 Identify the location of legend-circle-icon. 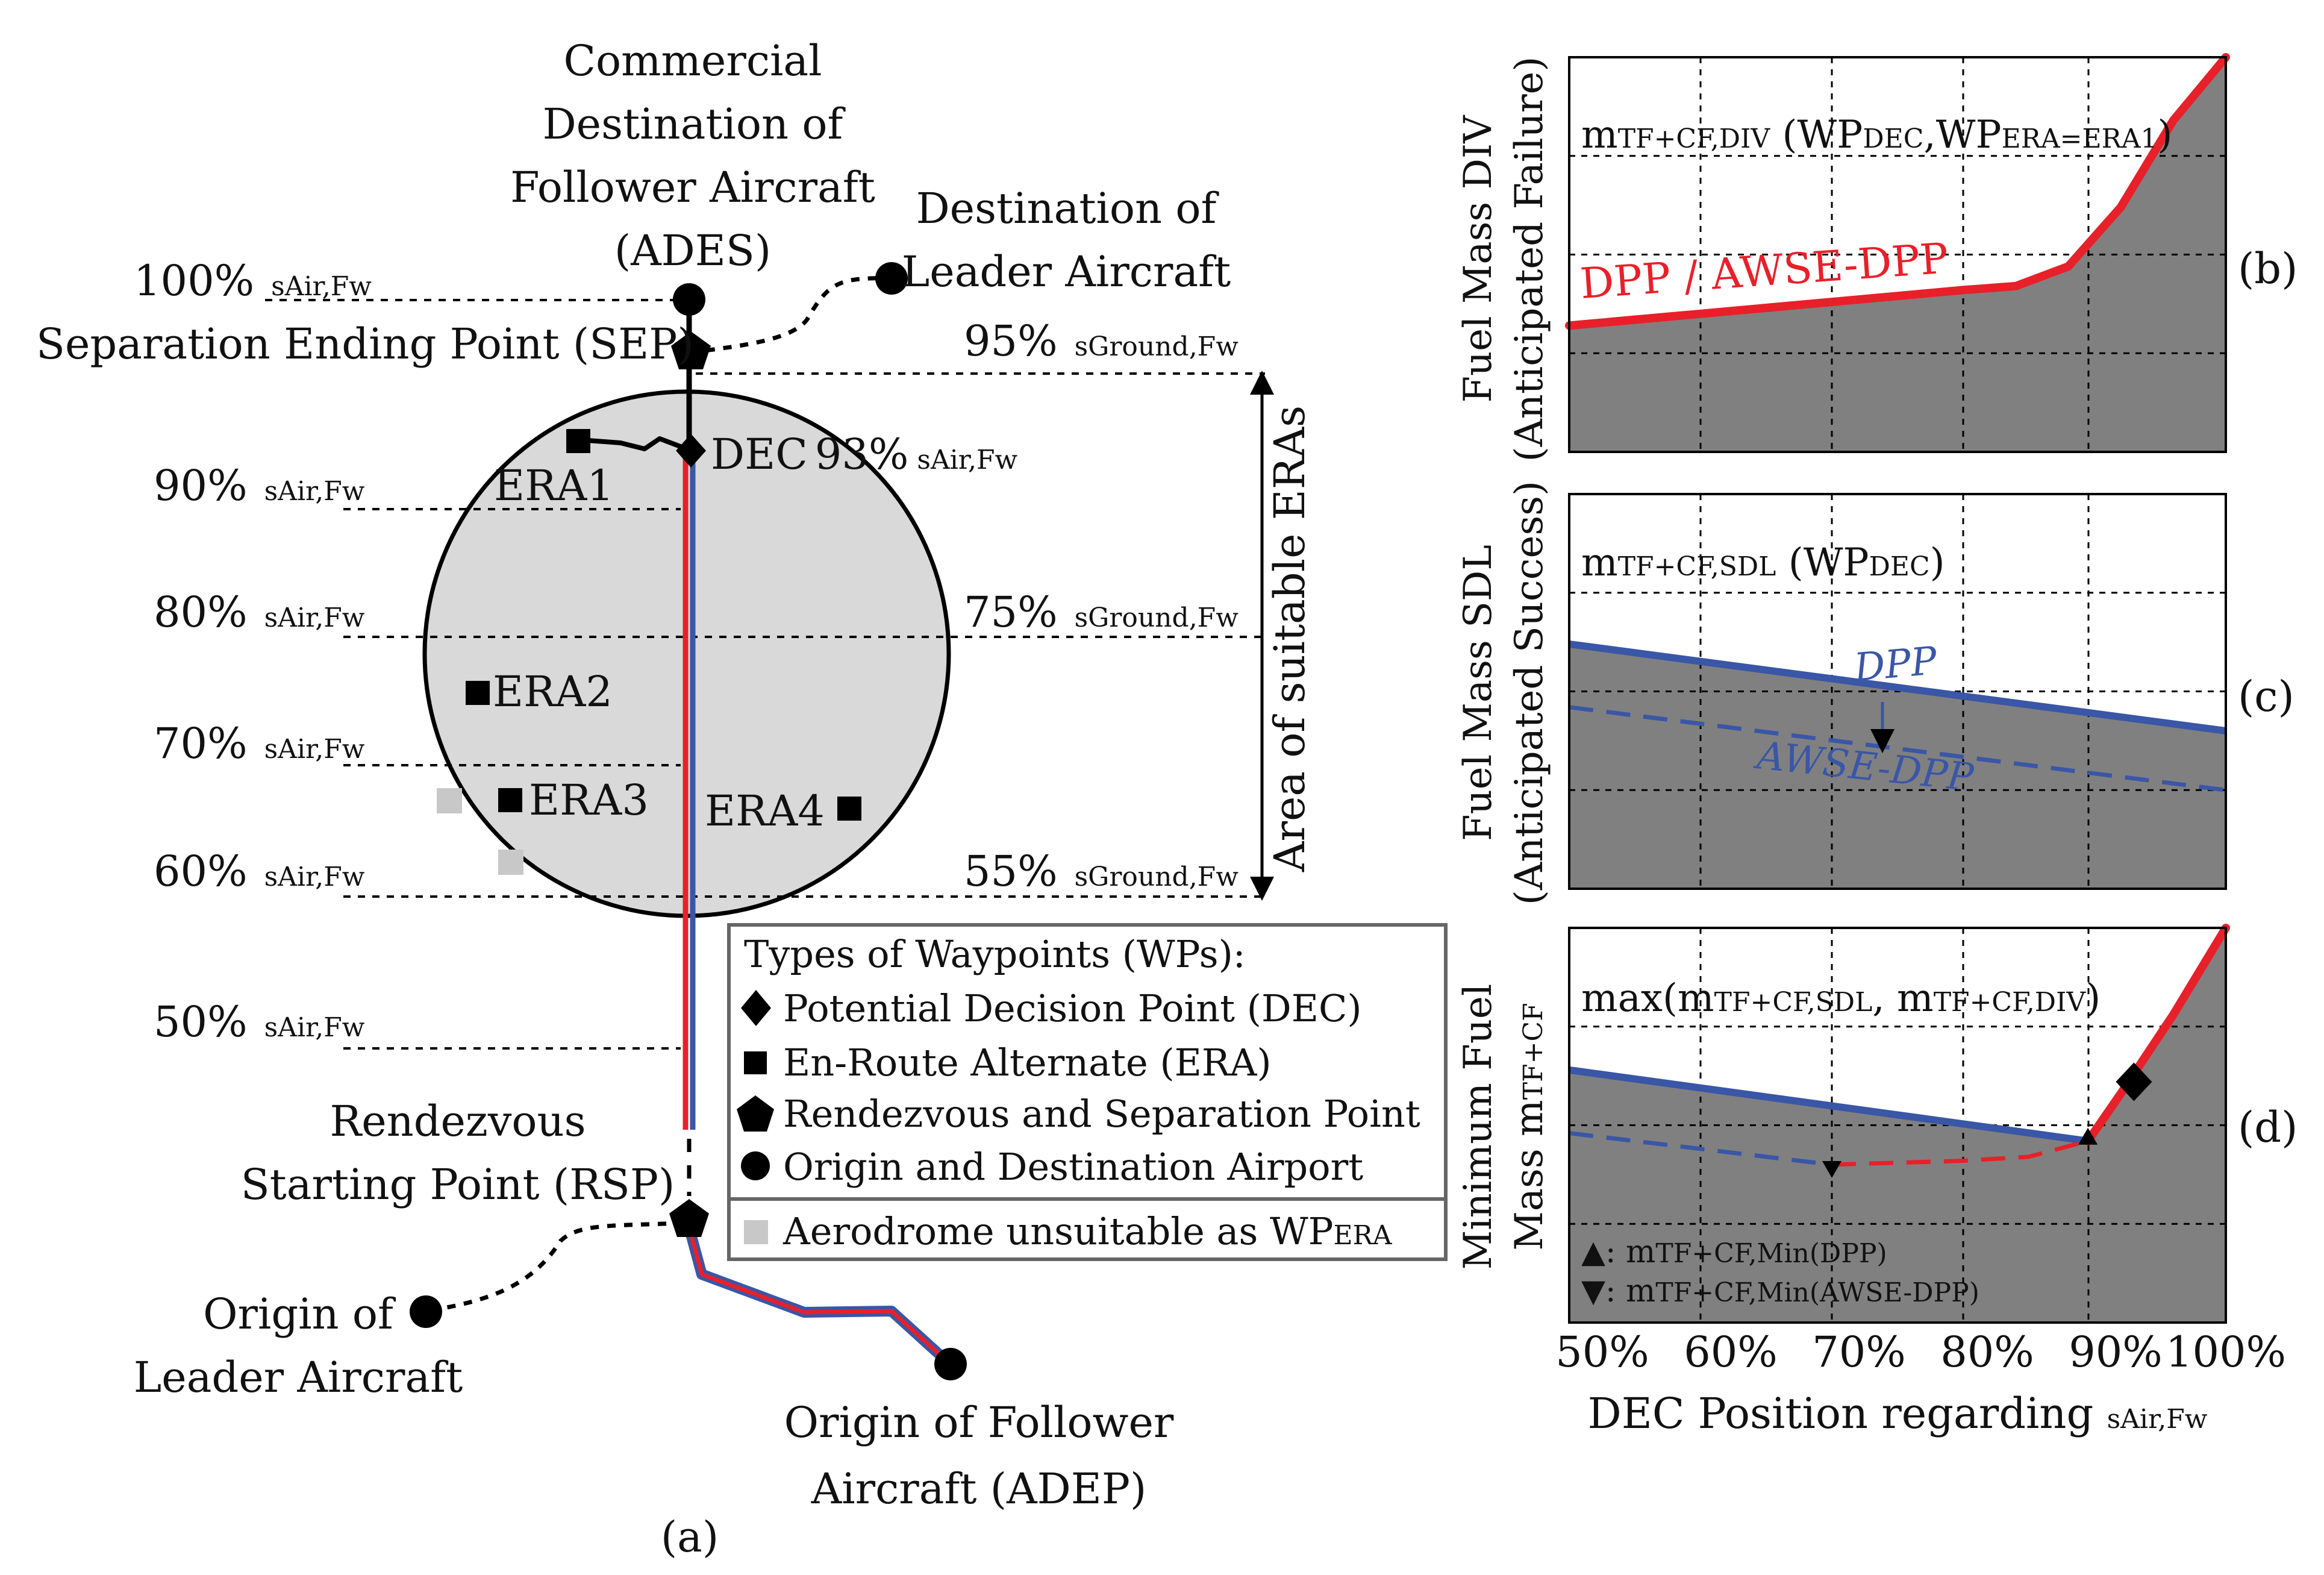
(755, 1165).